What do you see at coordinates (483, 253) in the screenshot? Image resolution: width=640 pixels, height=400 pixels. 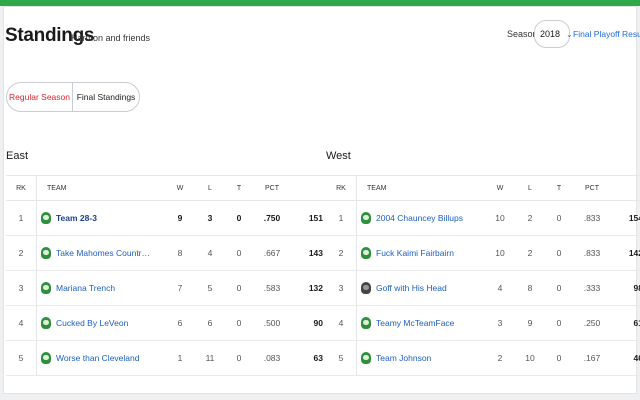 I see `table-row: 2 Fuck Kaimi Fairbairn 10 2 0 .833 142` at bounding box center [483, 253].